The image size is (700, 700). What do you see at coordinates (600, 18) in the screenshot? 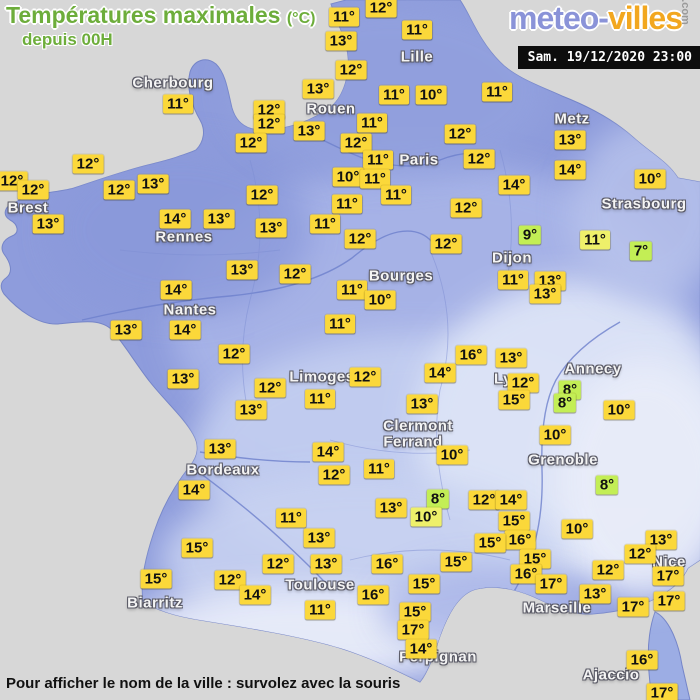
I see `meteo-villes-logo: meteo-villes .com` at bounding box center [600, 18].